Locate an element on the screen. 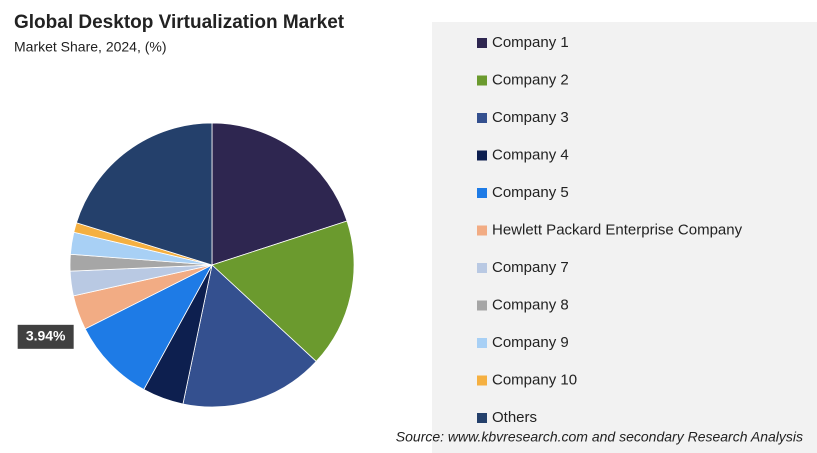  legend-label: Company 2 is located at coordinates (530, 79).